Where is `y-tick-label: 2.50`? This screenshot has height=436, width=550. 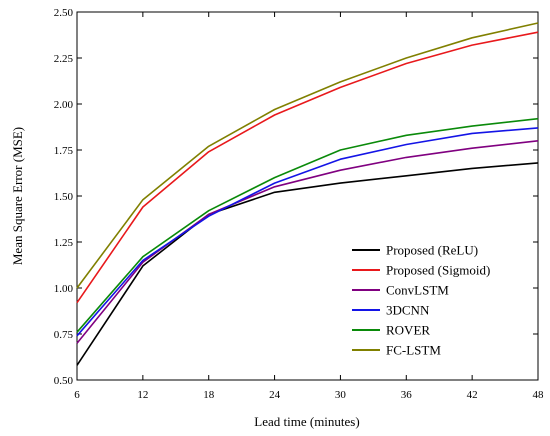 y-tick-label: 2.50 is located at coordinates (64, 13).